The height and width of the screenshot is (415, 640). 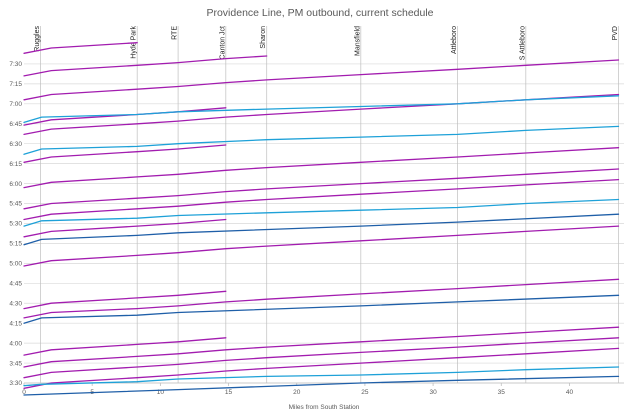 What do you see at coordinates (297, 392) in the screenshot?
I see `x-tick-label: 20` at bounding box center [297, 392].